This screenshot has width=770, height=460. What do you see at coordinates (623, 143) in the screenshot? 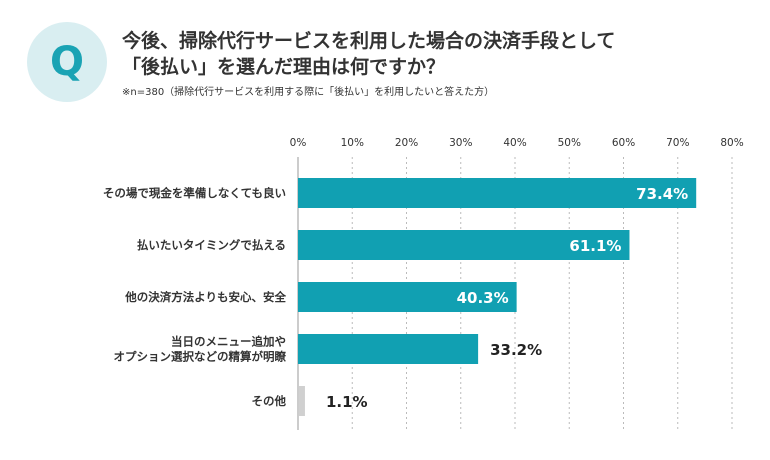
I see `x-tick-label: 60%` at bounding box center [623, 143].